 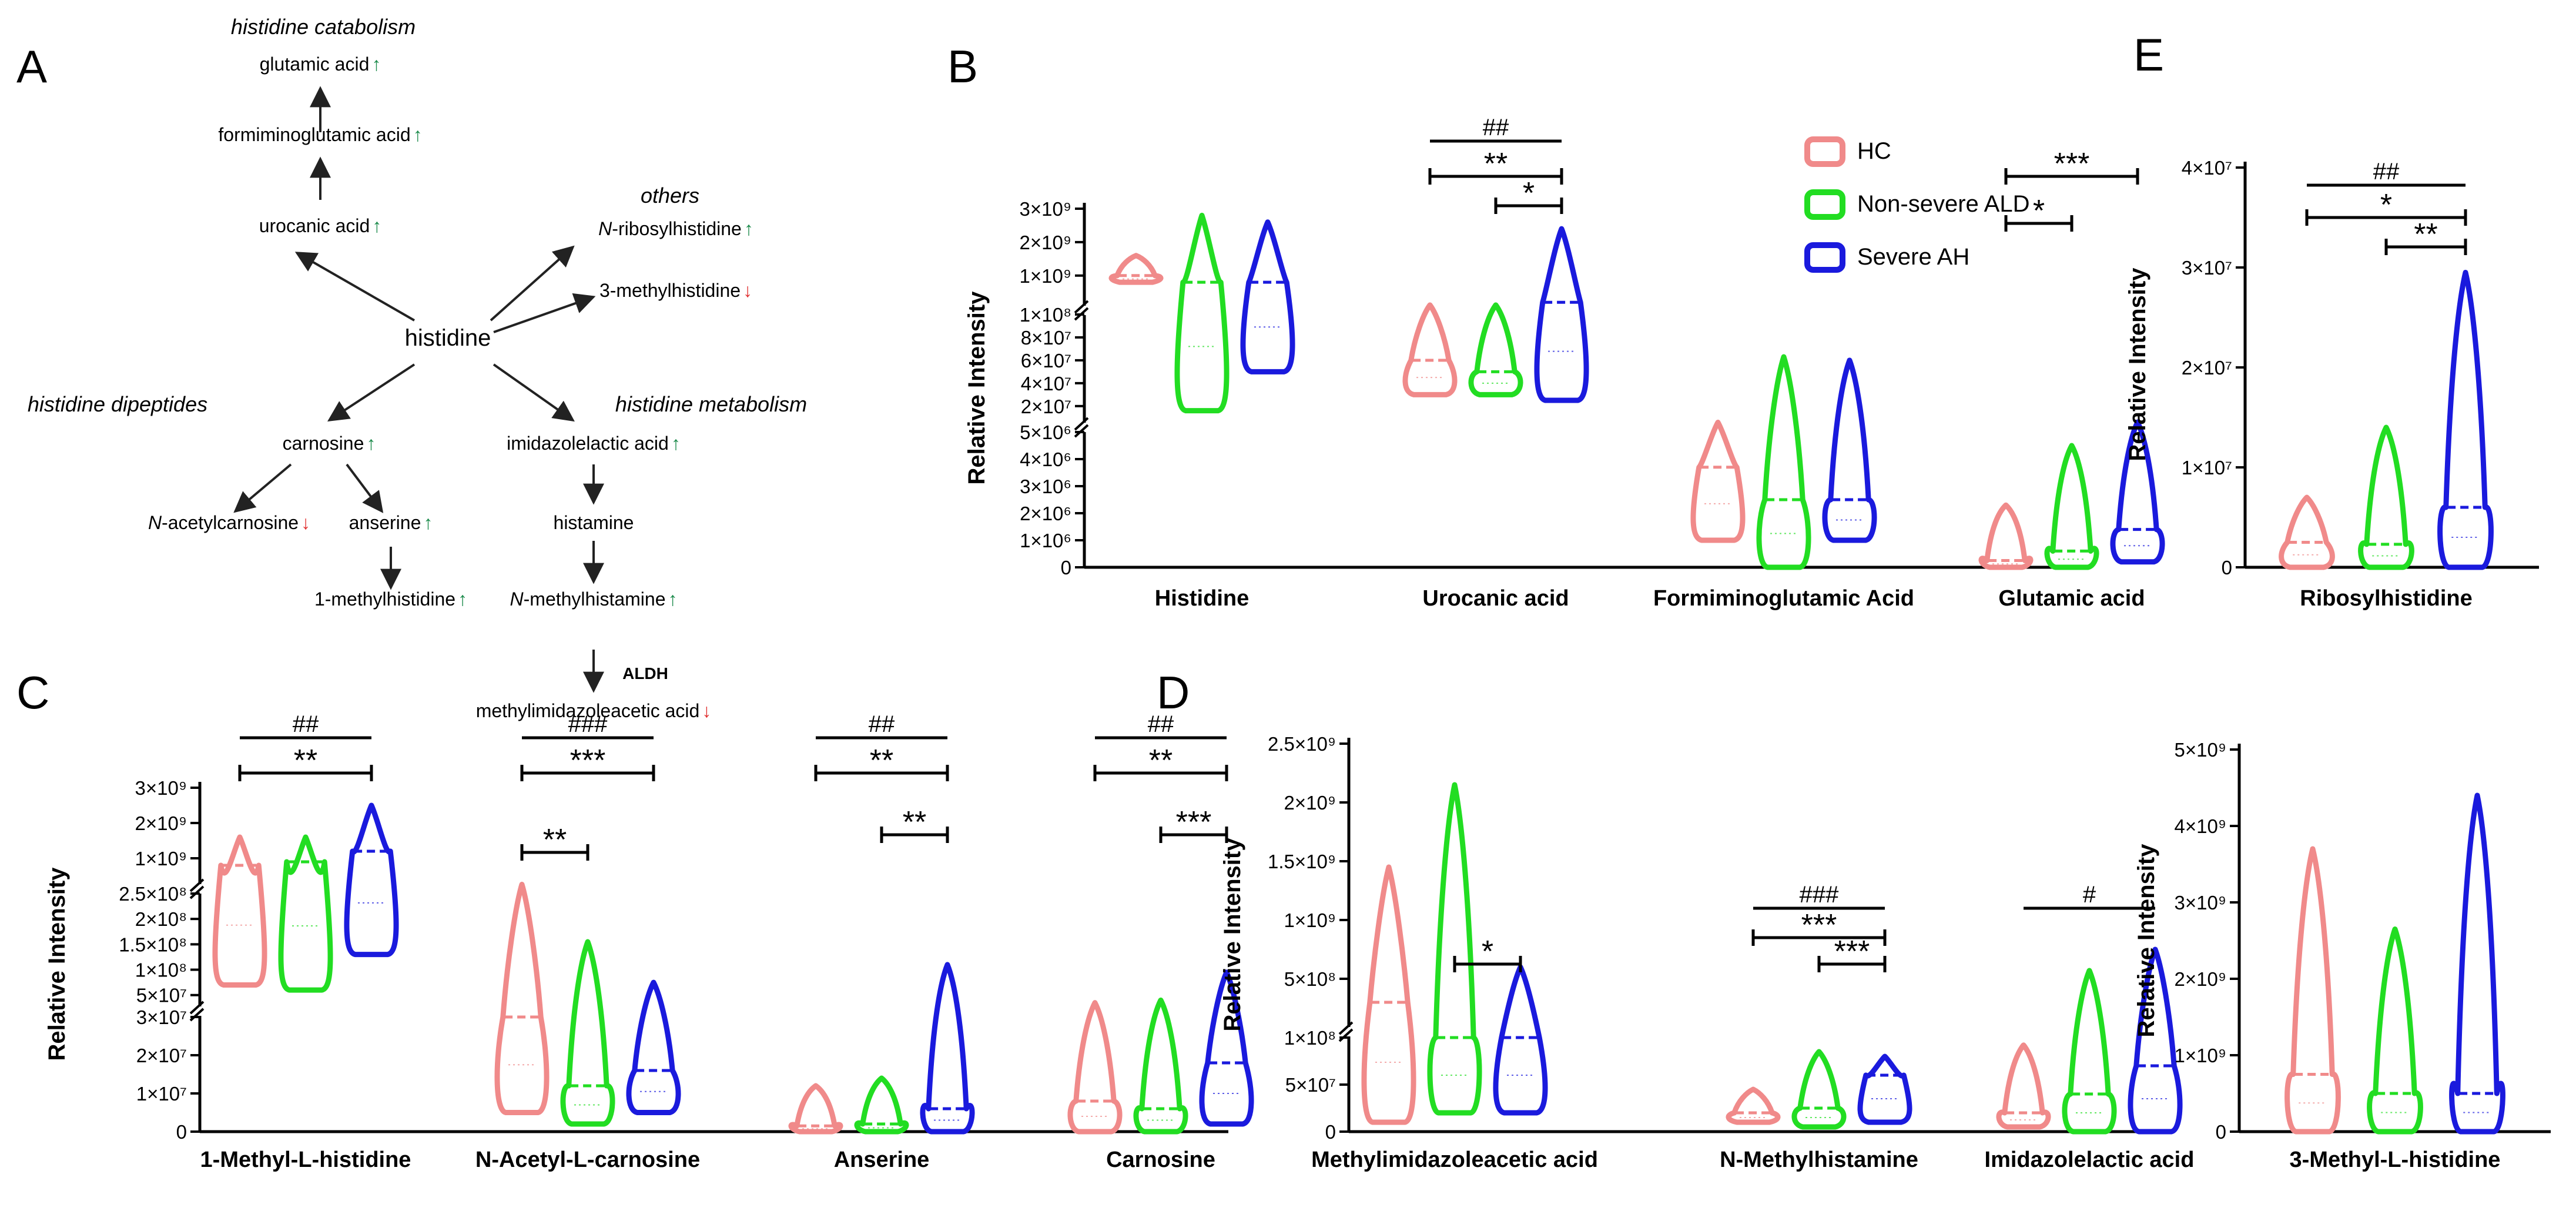 I want to click on enzyme-label: ALDH, so click(x=645, y=673).